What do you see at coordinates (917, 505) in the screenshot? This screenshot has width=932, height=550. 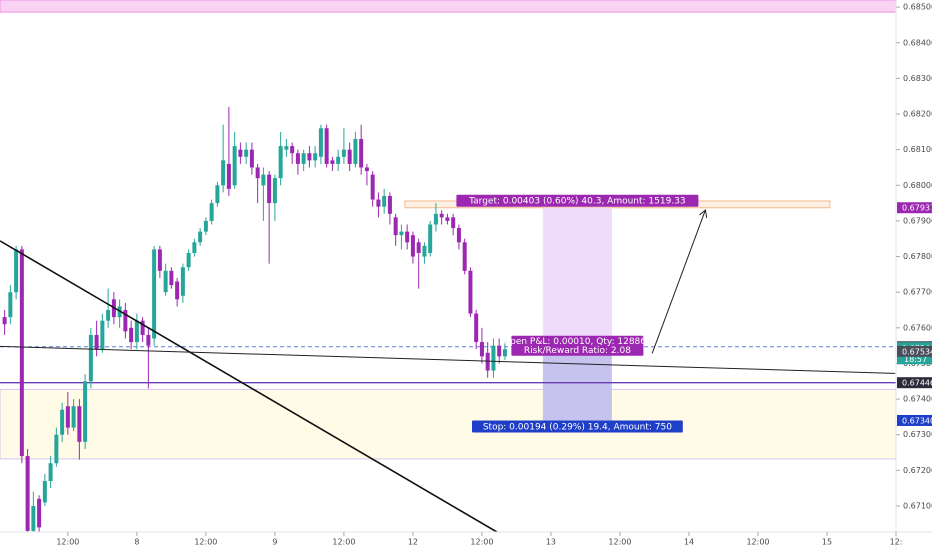 I see `y-tick-label: 0.67100` at bounding box center [917, 505].